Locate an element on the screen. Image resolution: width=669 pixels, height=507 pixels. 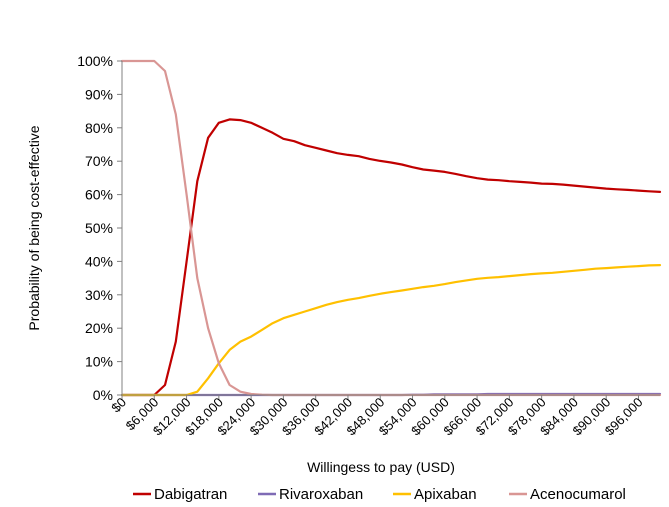
legend-label-acenocumarol: Acenocumarol is located at coordinates (578, 494).